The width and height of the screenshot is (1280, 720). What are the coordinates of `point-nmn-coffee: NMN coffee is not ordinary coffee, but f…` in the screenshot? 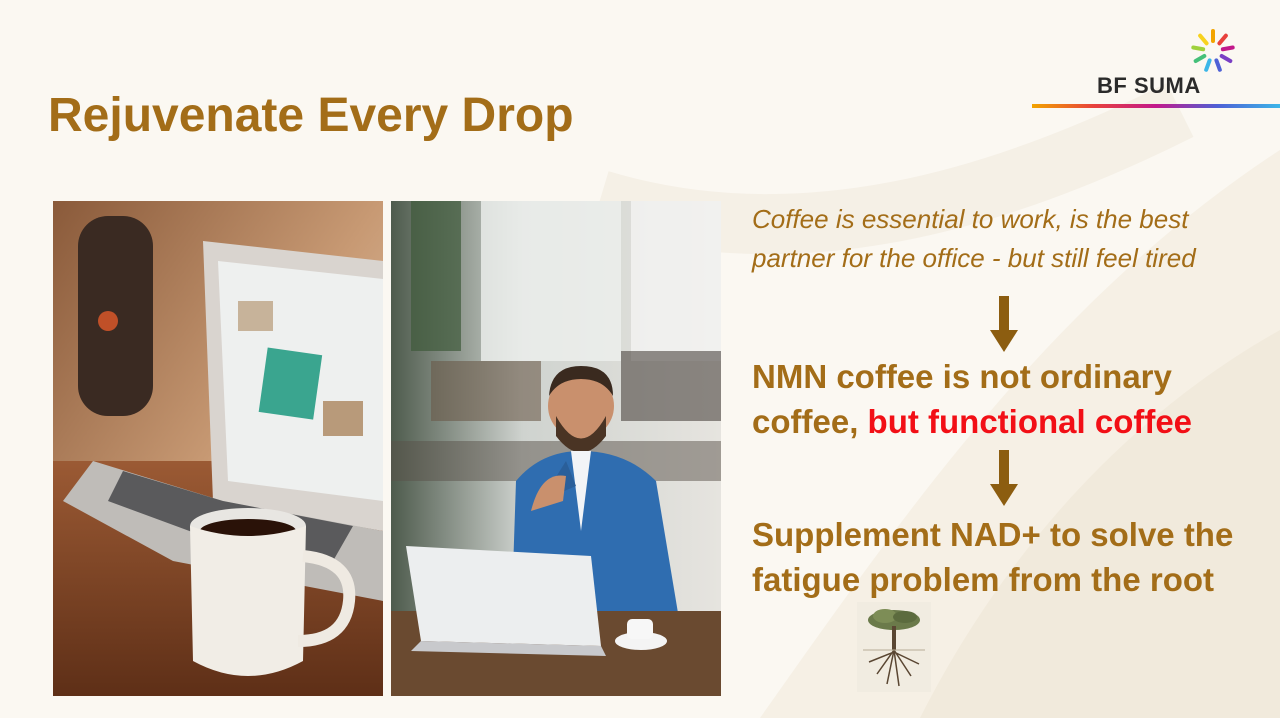 It's located at (1012, 399).